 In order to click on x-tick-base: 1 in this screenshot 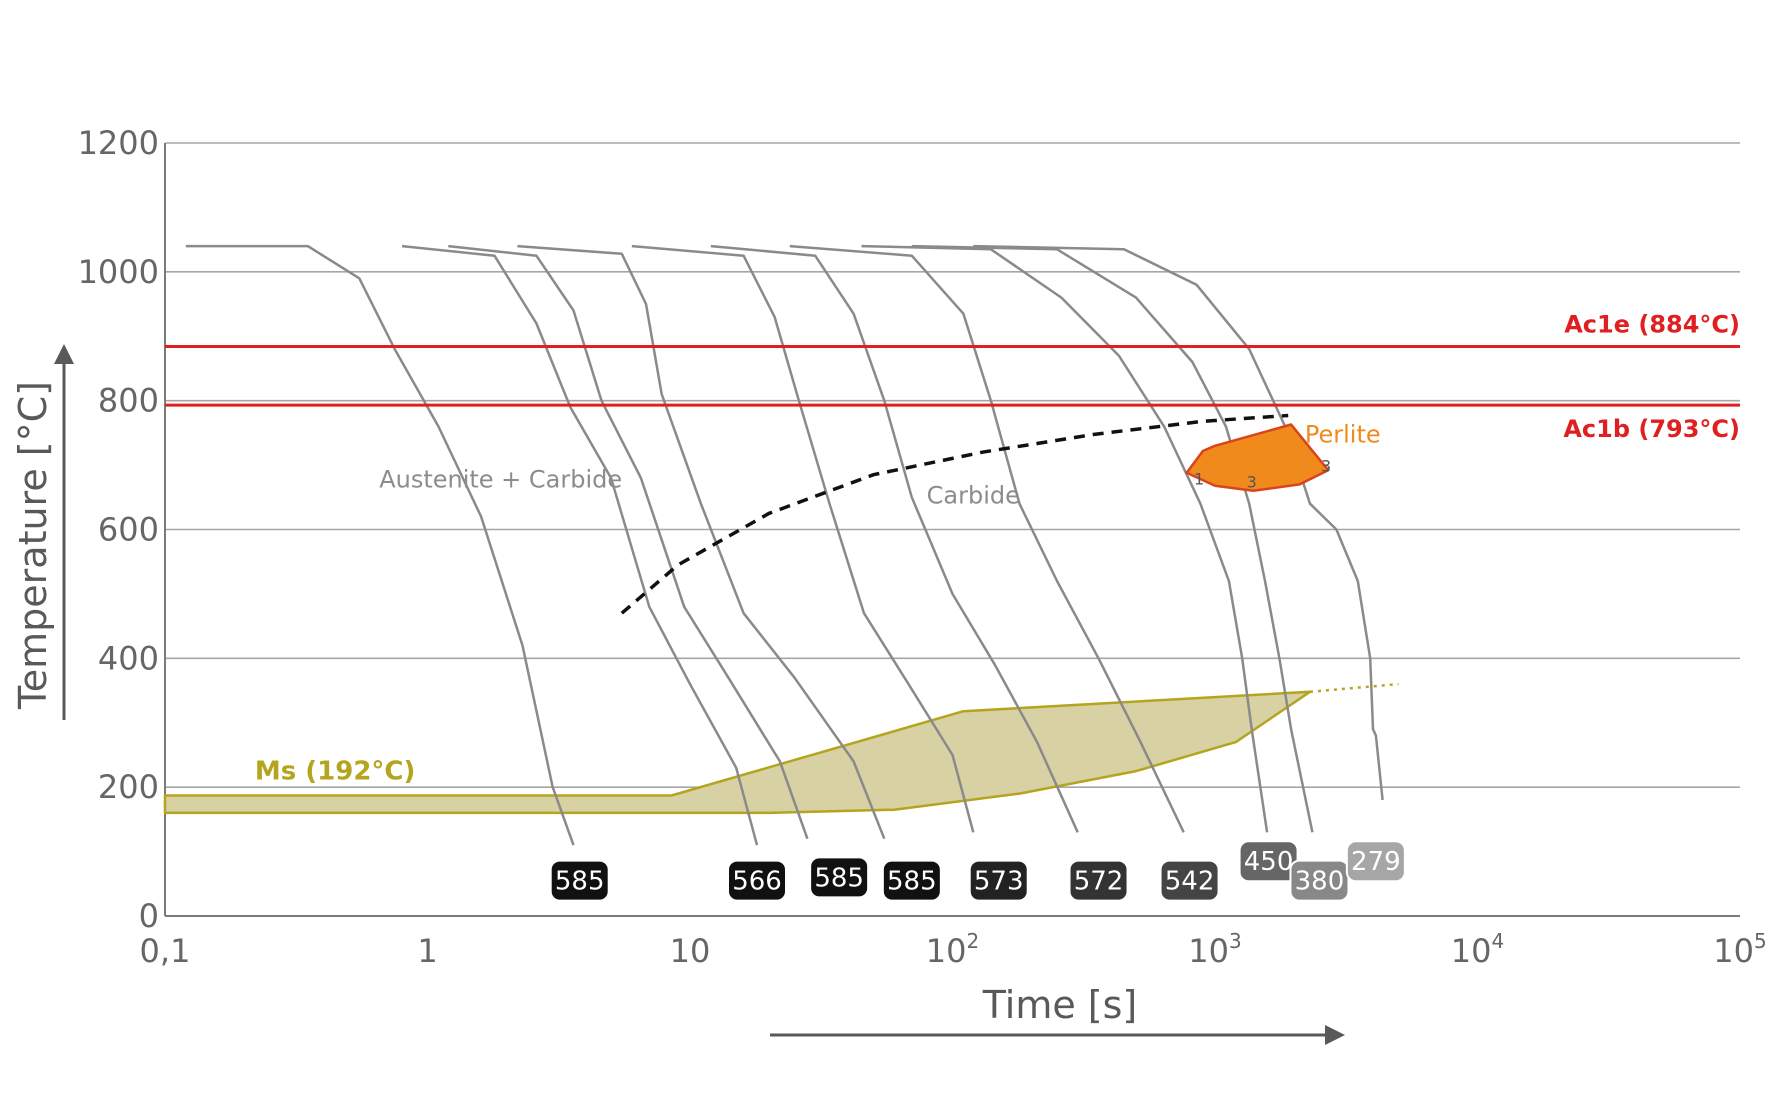, I will do `click(427, 951)`.